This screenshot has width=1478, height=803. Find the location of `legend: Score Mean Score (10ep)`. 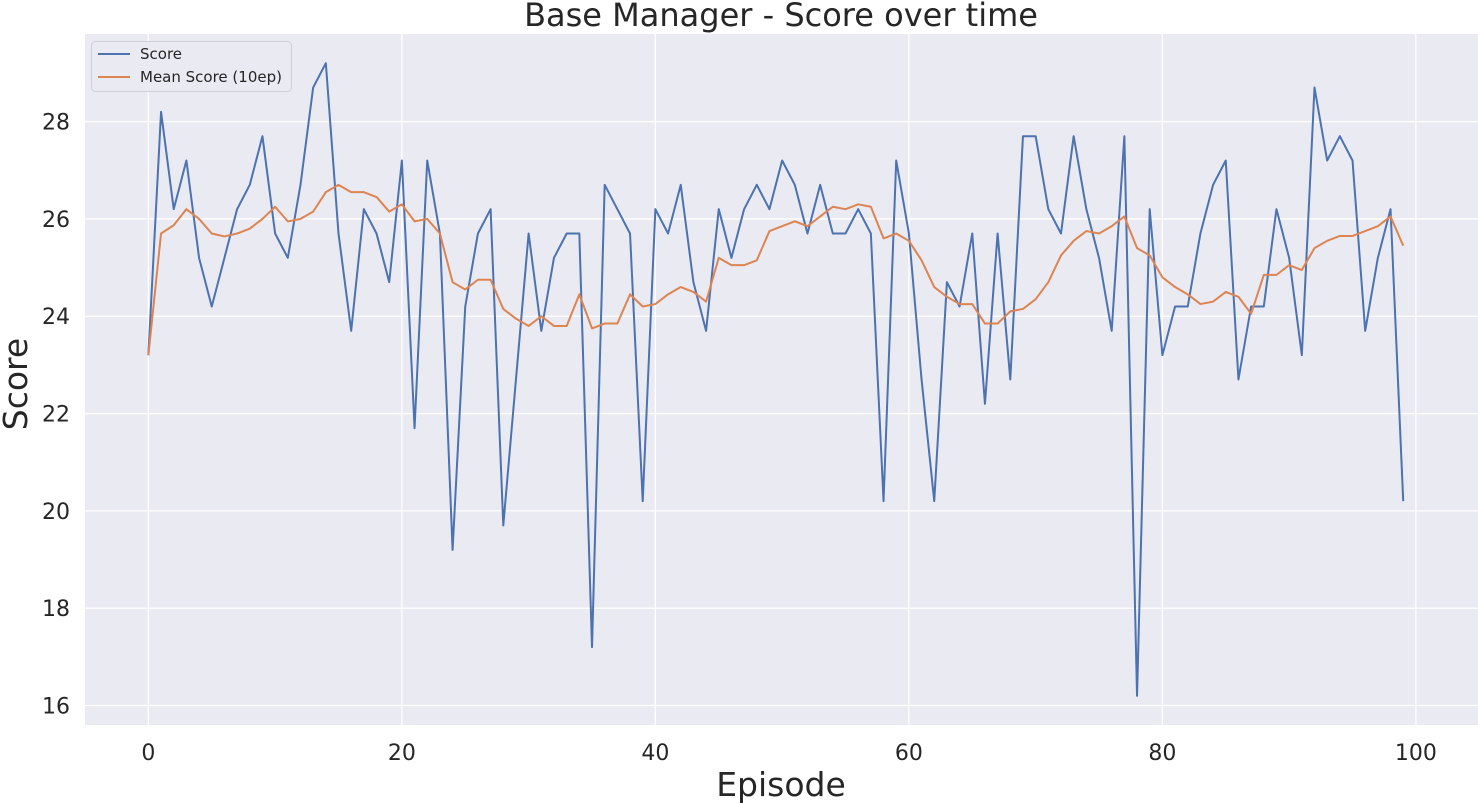

legend: Score Mean Score (10ep) is located at coordinates (191, 66).